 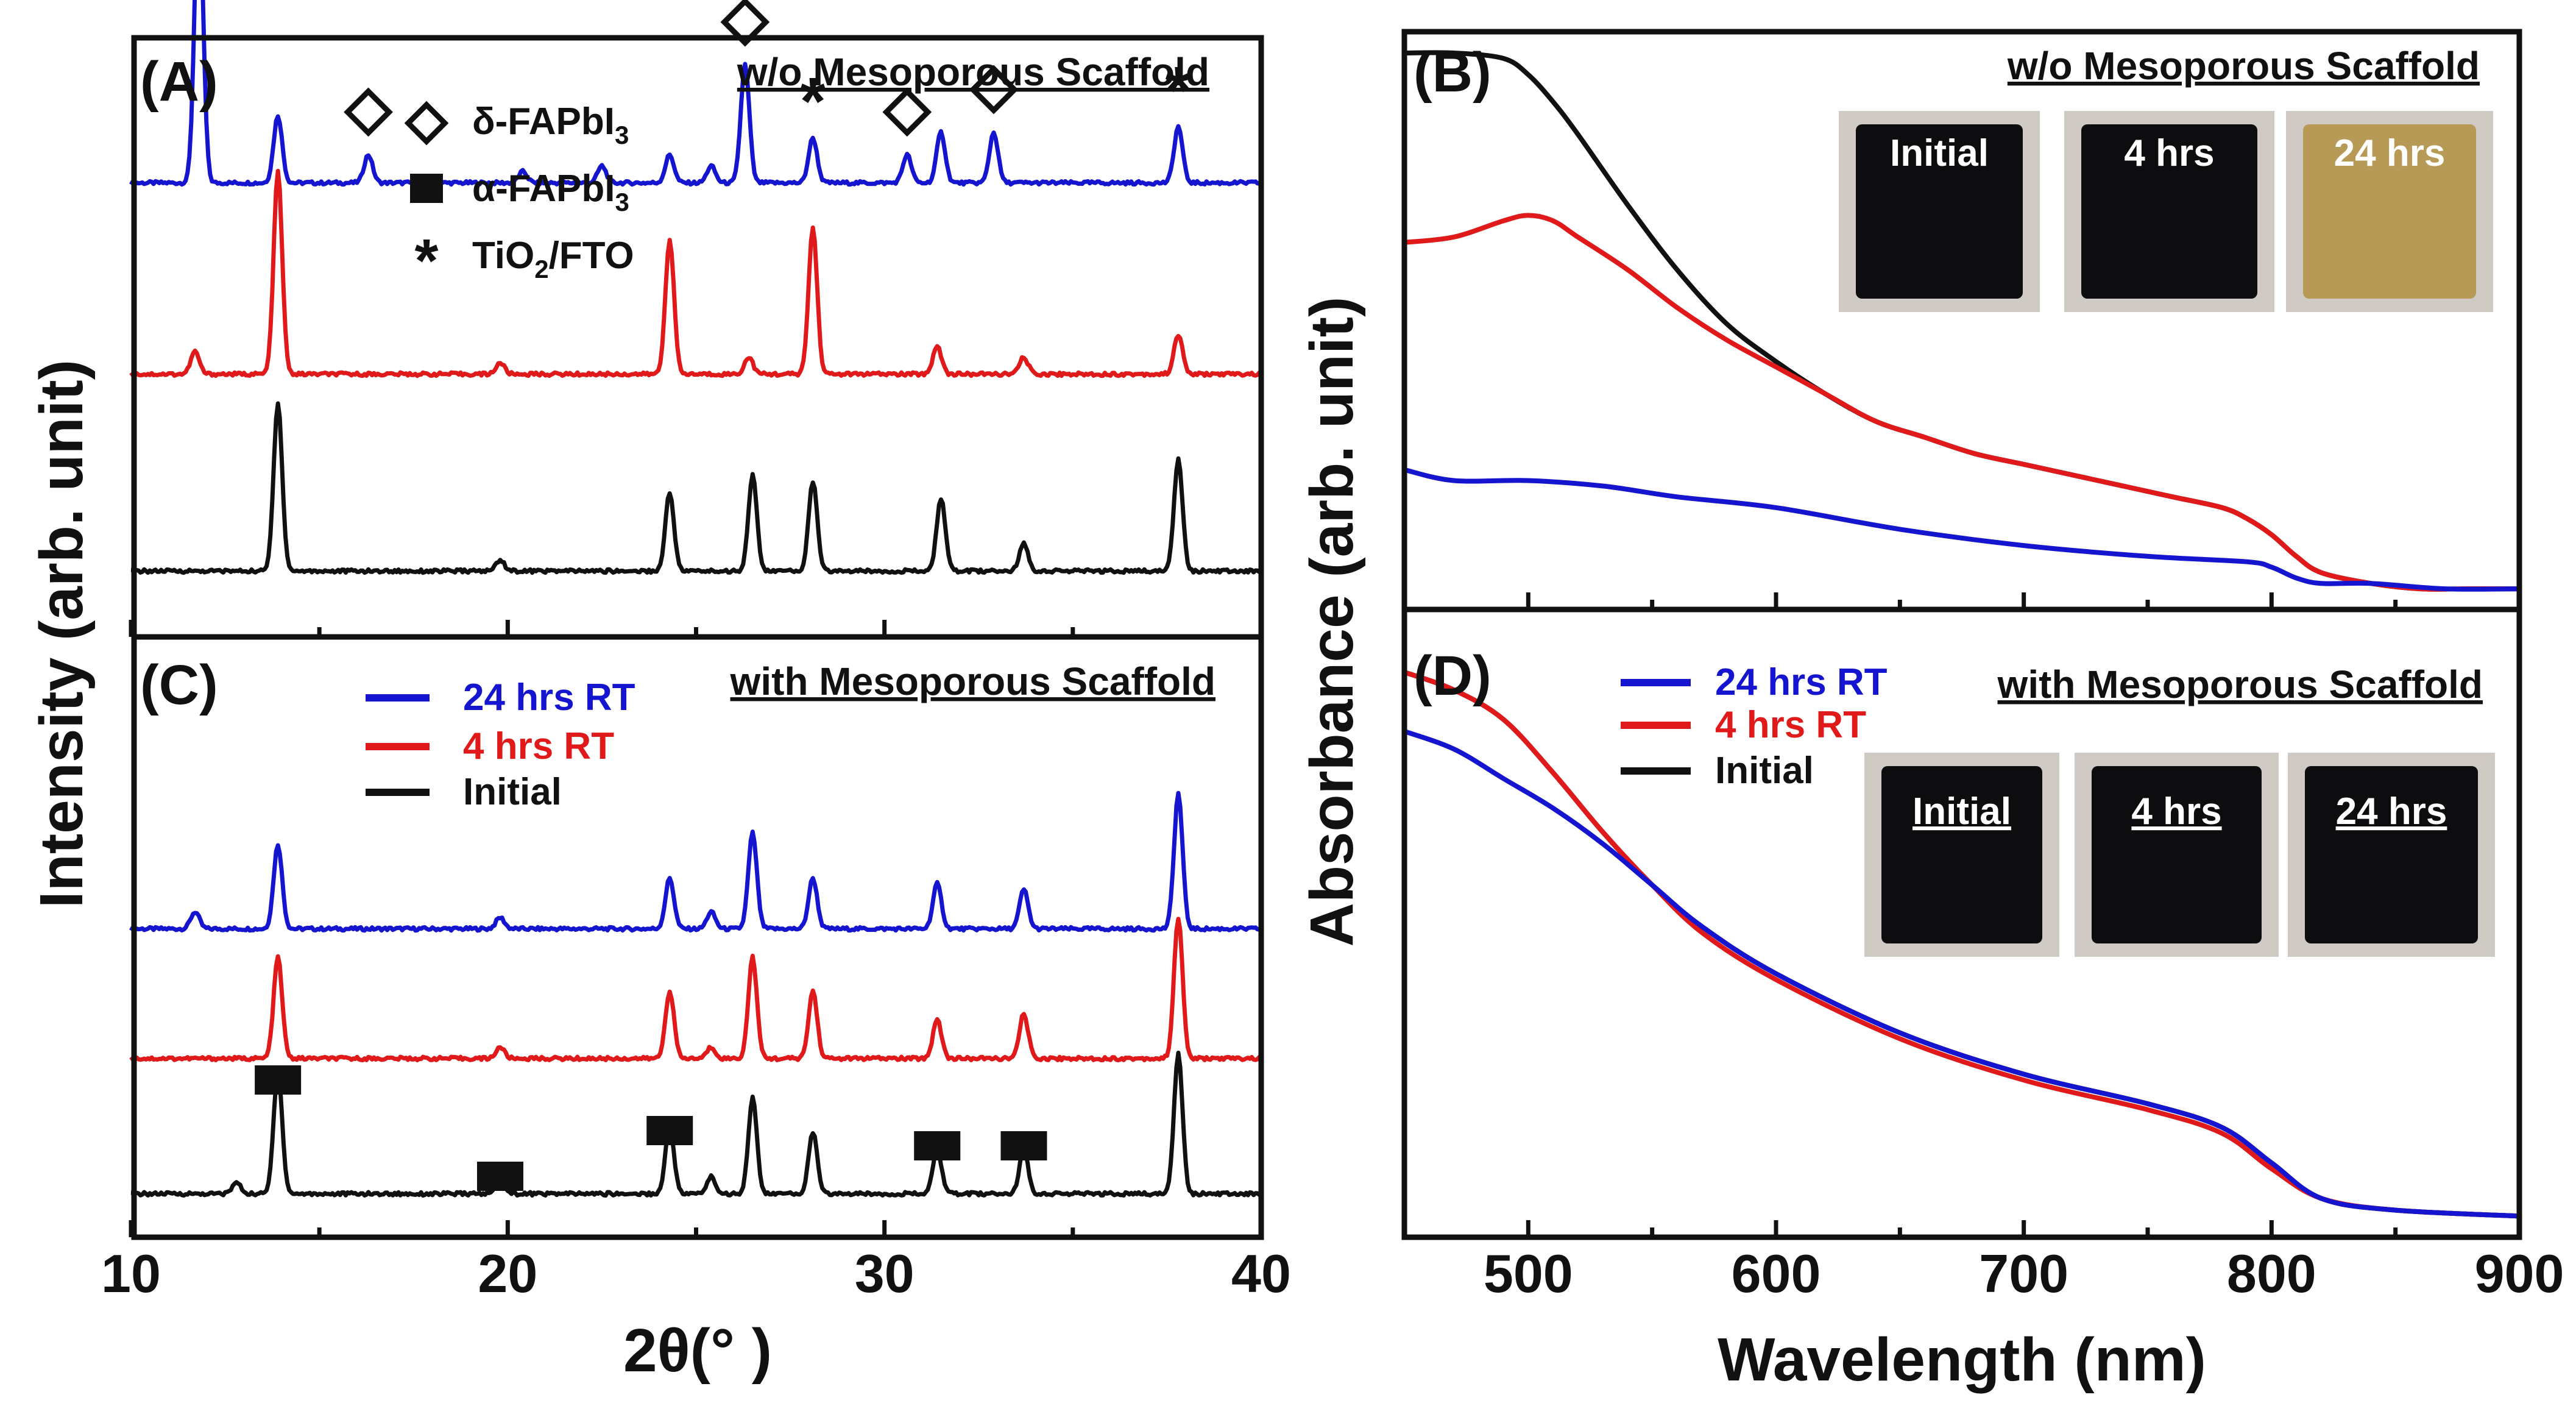 What do you see at coordinates (1261, 1273) in the screenshot?
I see `x-tick-label: 40` at bounding box center [1261, 1273].